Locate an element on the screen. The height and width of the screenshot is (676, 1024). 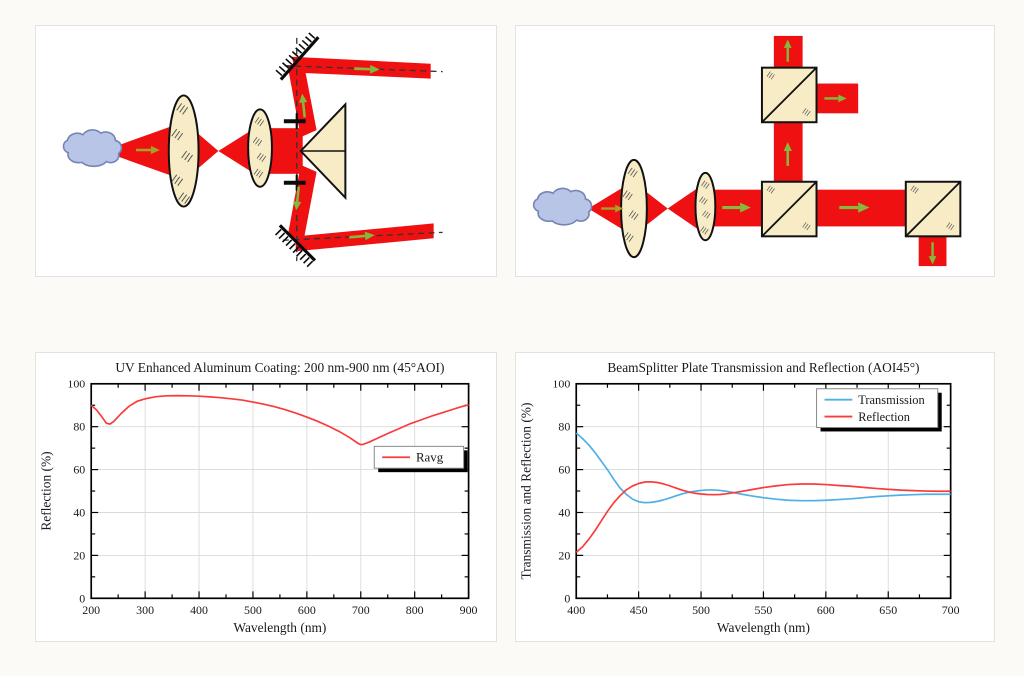
svg-text: 200 is located at coordinates (91, 610).